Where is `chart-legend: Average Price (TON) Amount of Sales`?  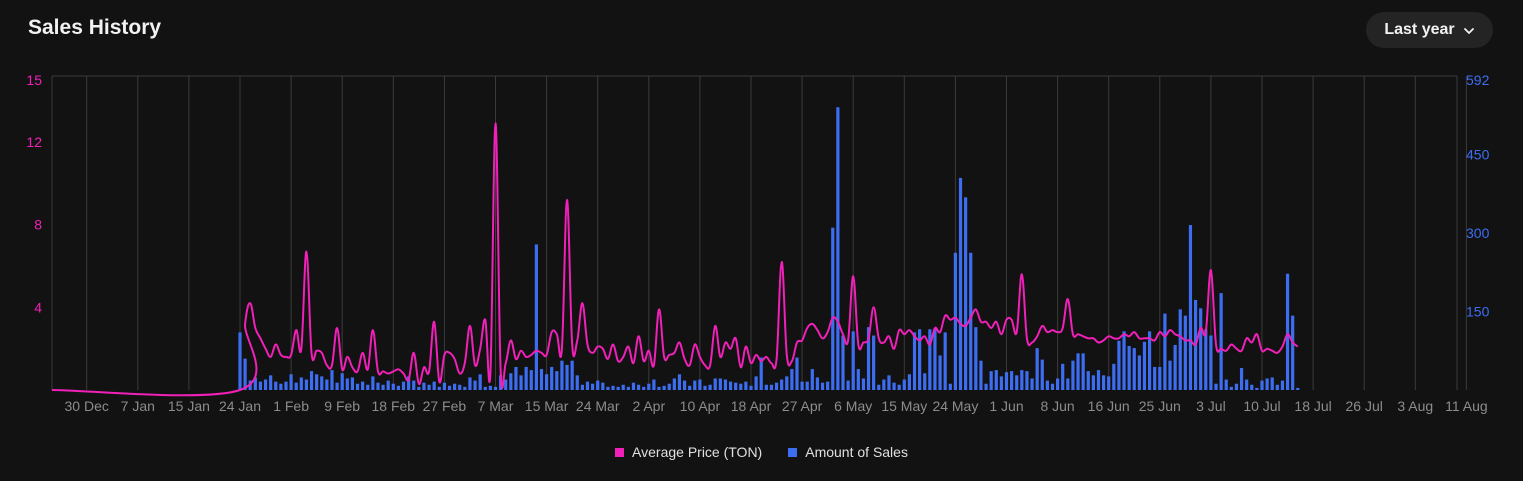 chart-legend: Average Price (TON) Amount of Sales is located at coordinates (761, 452).